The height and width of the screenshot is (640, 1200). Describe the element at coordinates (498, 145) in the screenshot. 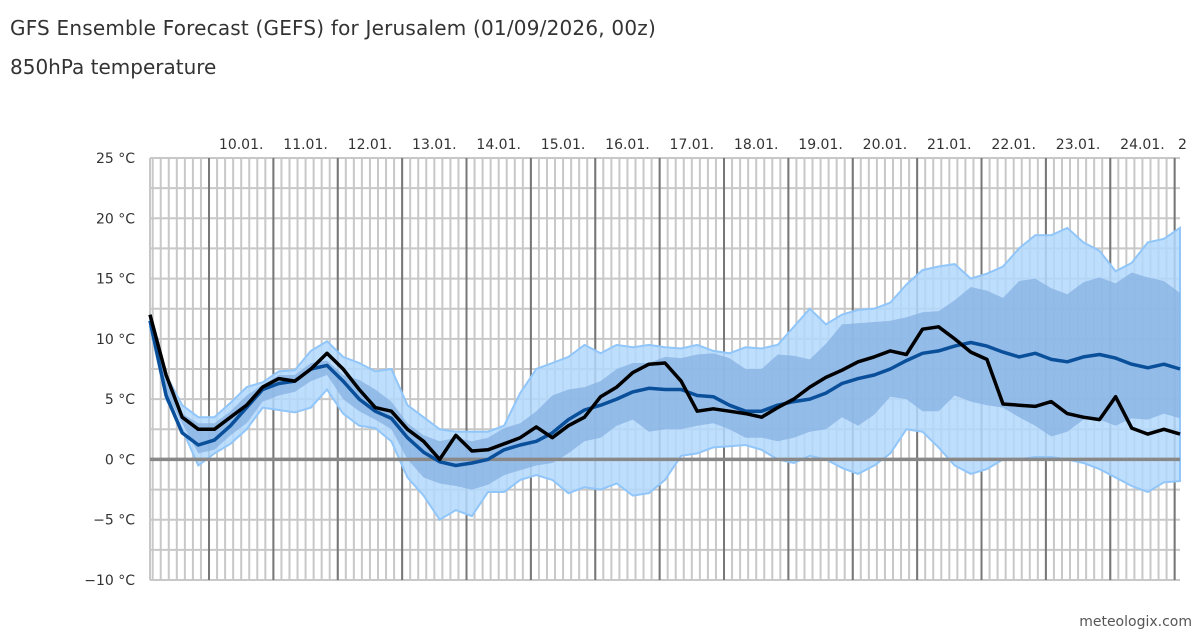

I see `x-day-label: 14.01.` at that location.